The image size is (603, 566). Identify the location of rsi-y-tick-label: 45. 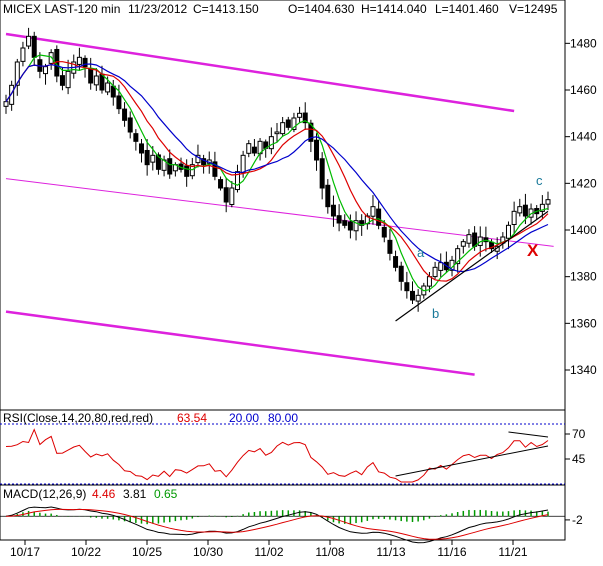
(579, 459).